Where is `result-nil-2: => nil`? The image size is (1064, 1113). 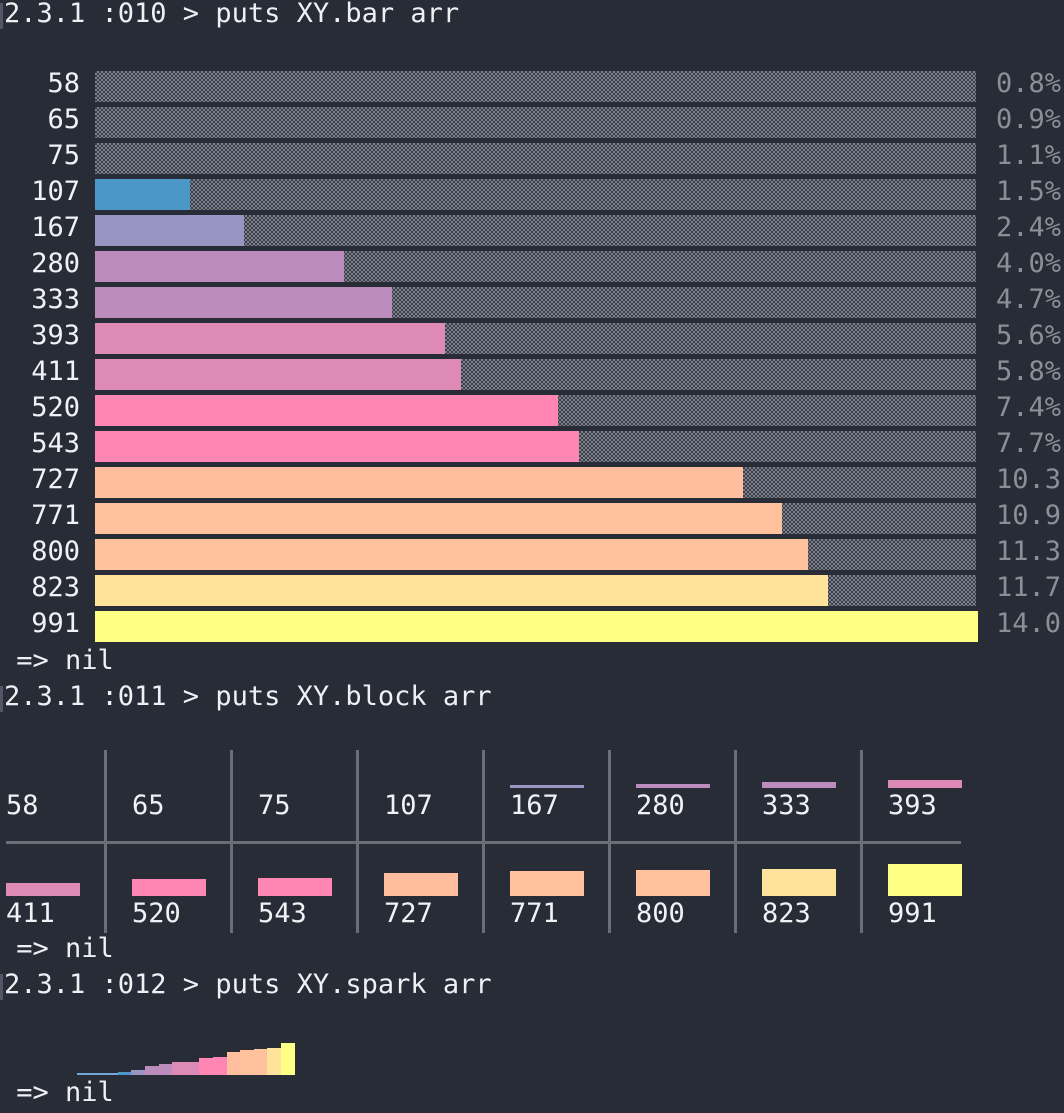 result-nil-2: => nil is located at coordinates (57, 948).